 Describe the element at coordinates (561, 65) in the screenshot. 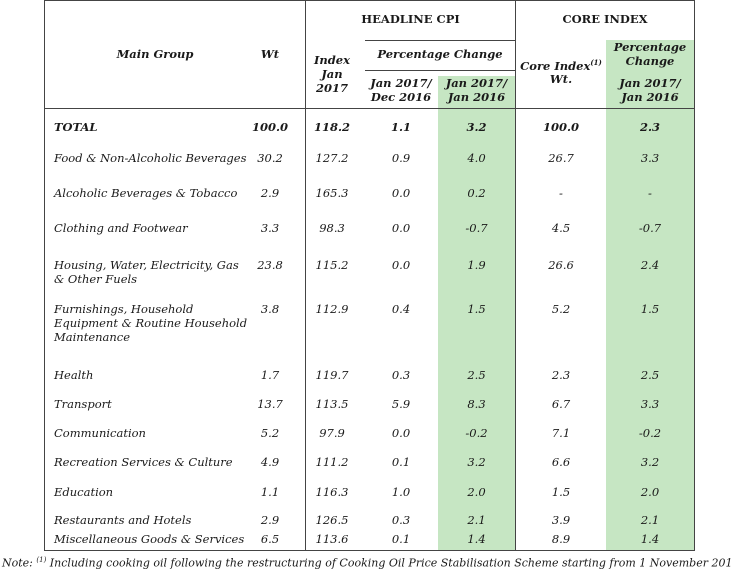

I see `core-wt-header-line1: Core Index(1)` at that location.